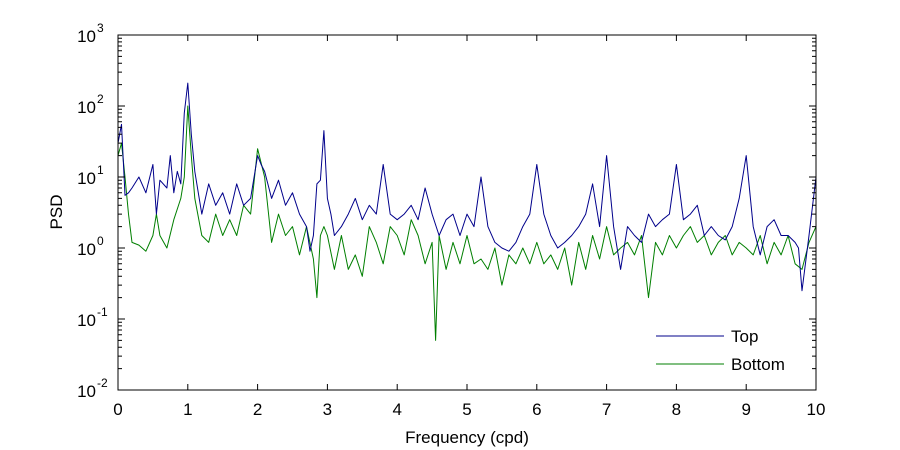 The height and width of the screenshot is (450, 900). Describe the element at coordinates (396, 409) in the screenshot. I see `x-tick-label: 4` at that location.